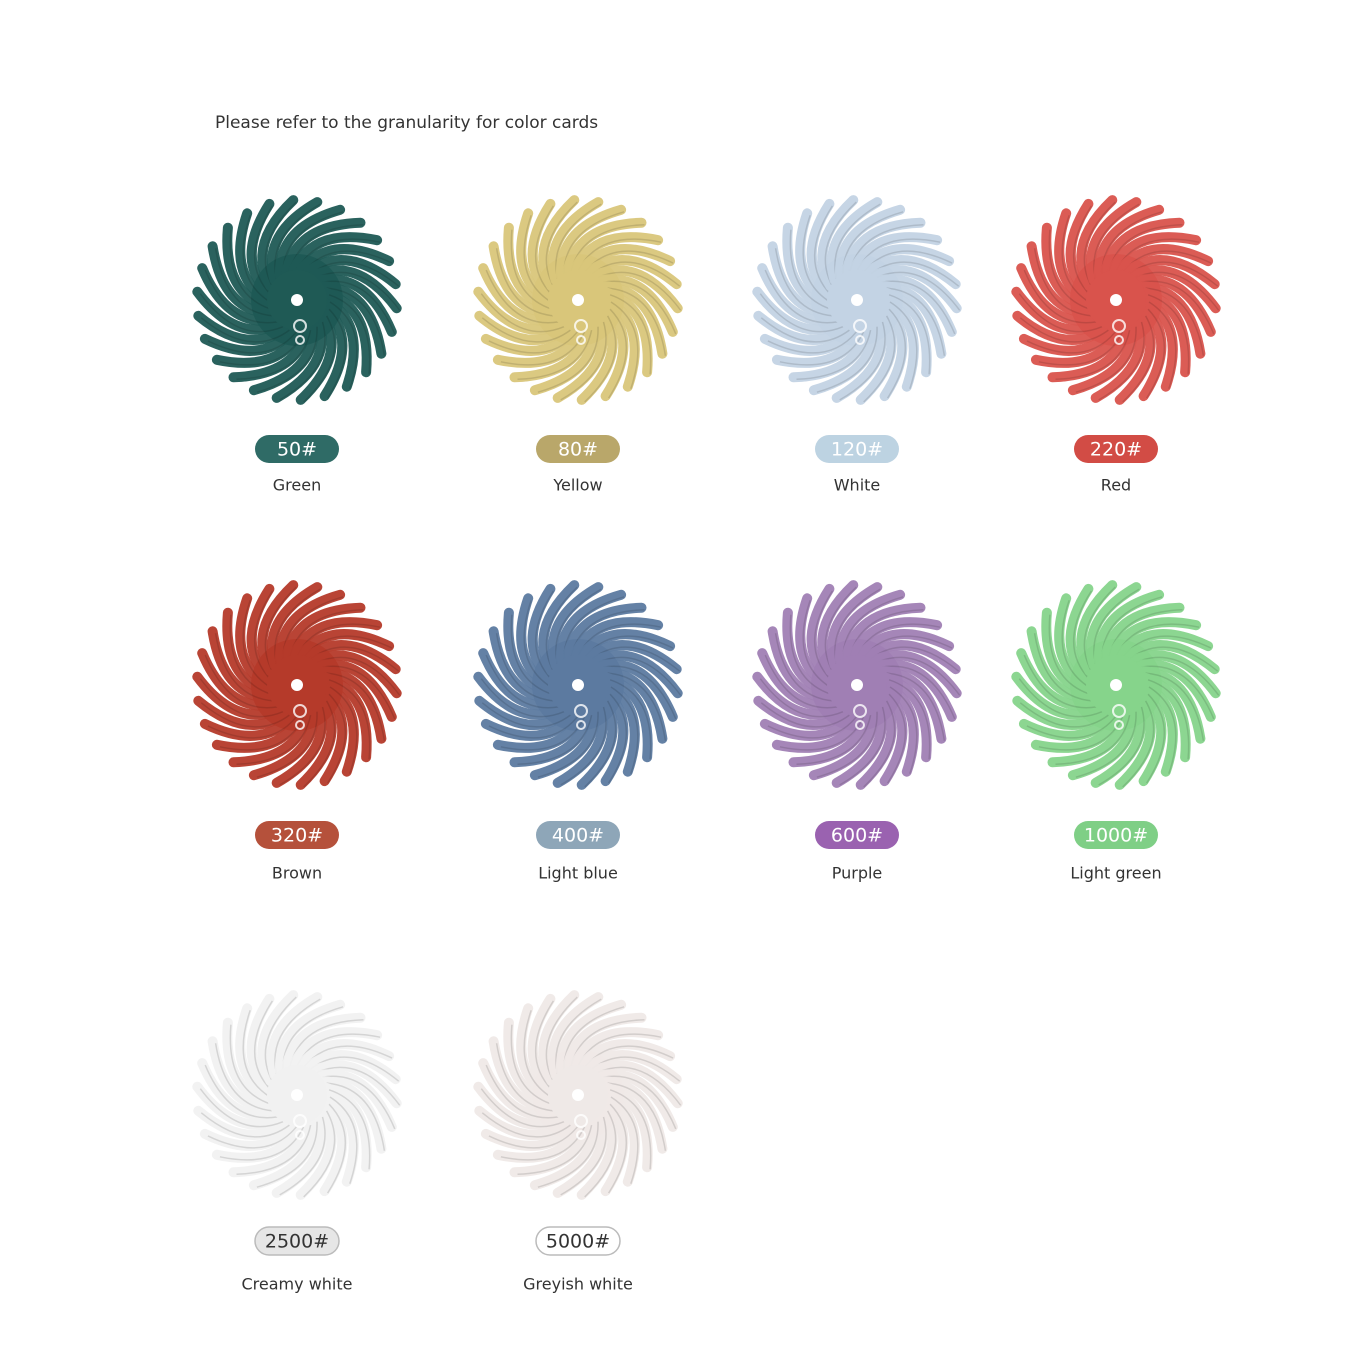  I want to click on color-name: Yellow, so click(577, 485).